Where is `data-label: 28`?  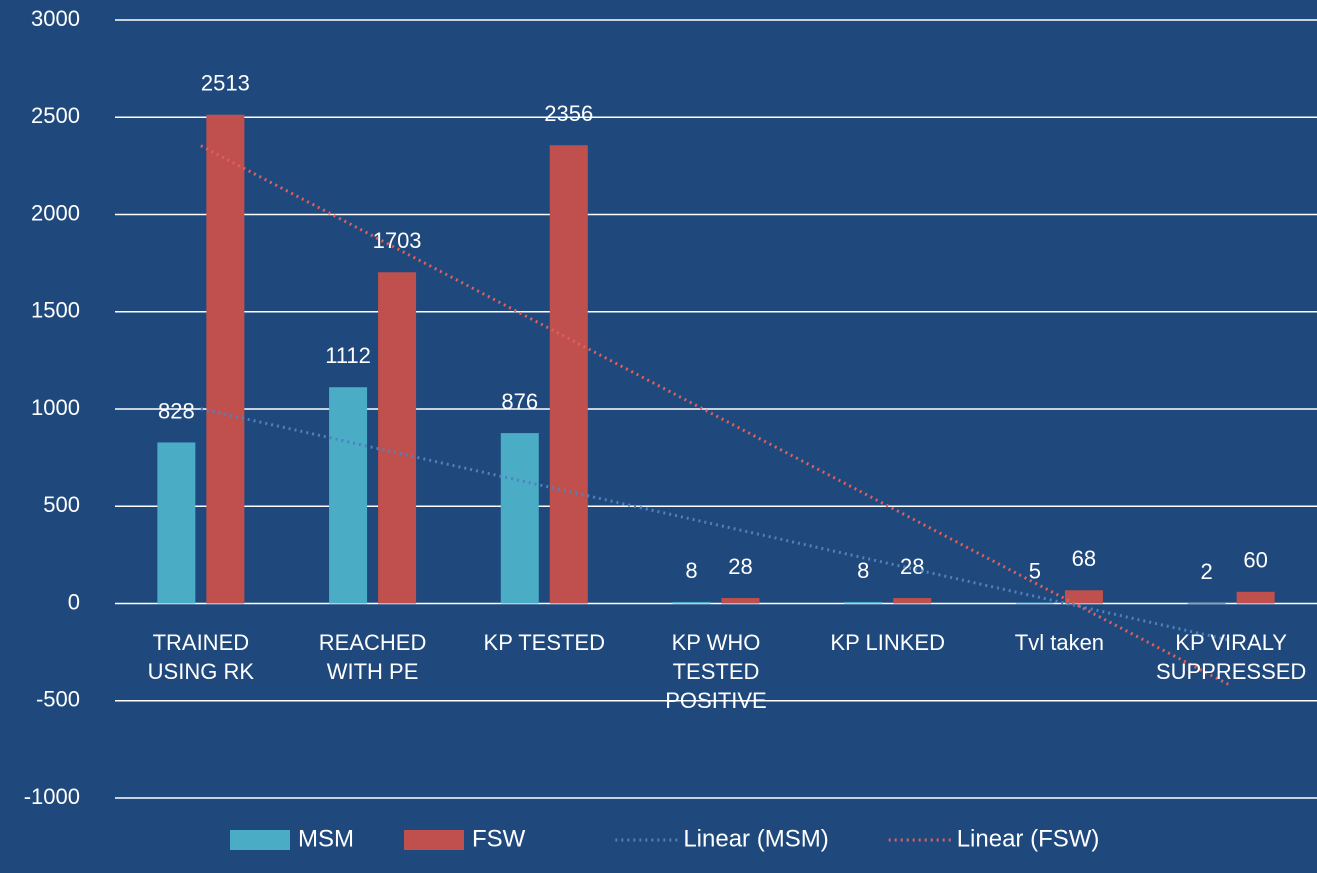 data-label: 28 is located at coordinates (740, 566).